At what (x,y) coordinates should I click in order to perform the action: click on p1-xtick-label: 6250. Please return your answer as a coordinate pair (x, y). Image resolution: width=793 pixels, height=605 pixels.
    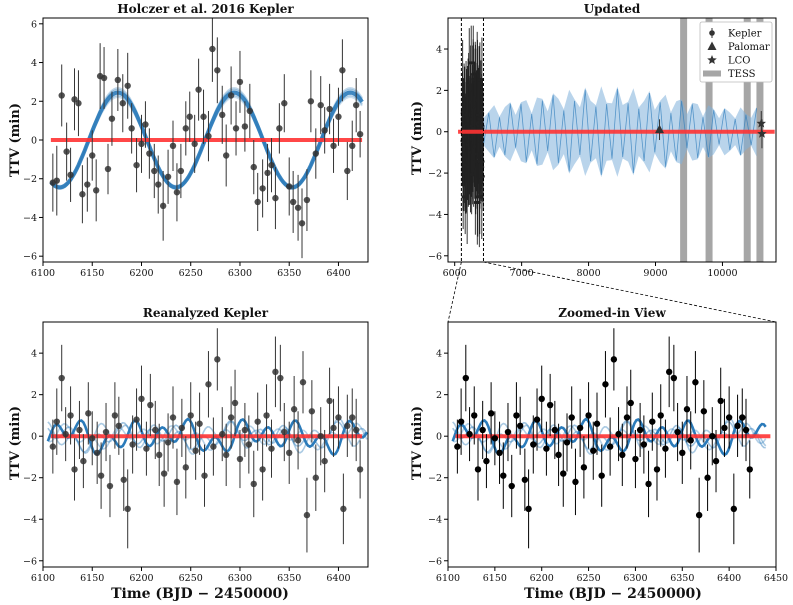
    Looking at the image, I should click on (191, 273).